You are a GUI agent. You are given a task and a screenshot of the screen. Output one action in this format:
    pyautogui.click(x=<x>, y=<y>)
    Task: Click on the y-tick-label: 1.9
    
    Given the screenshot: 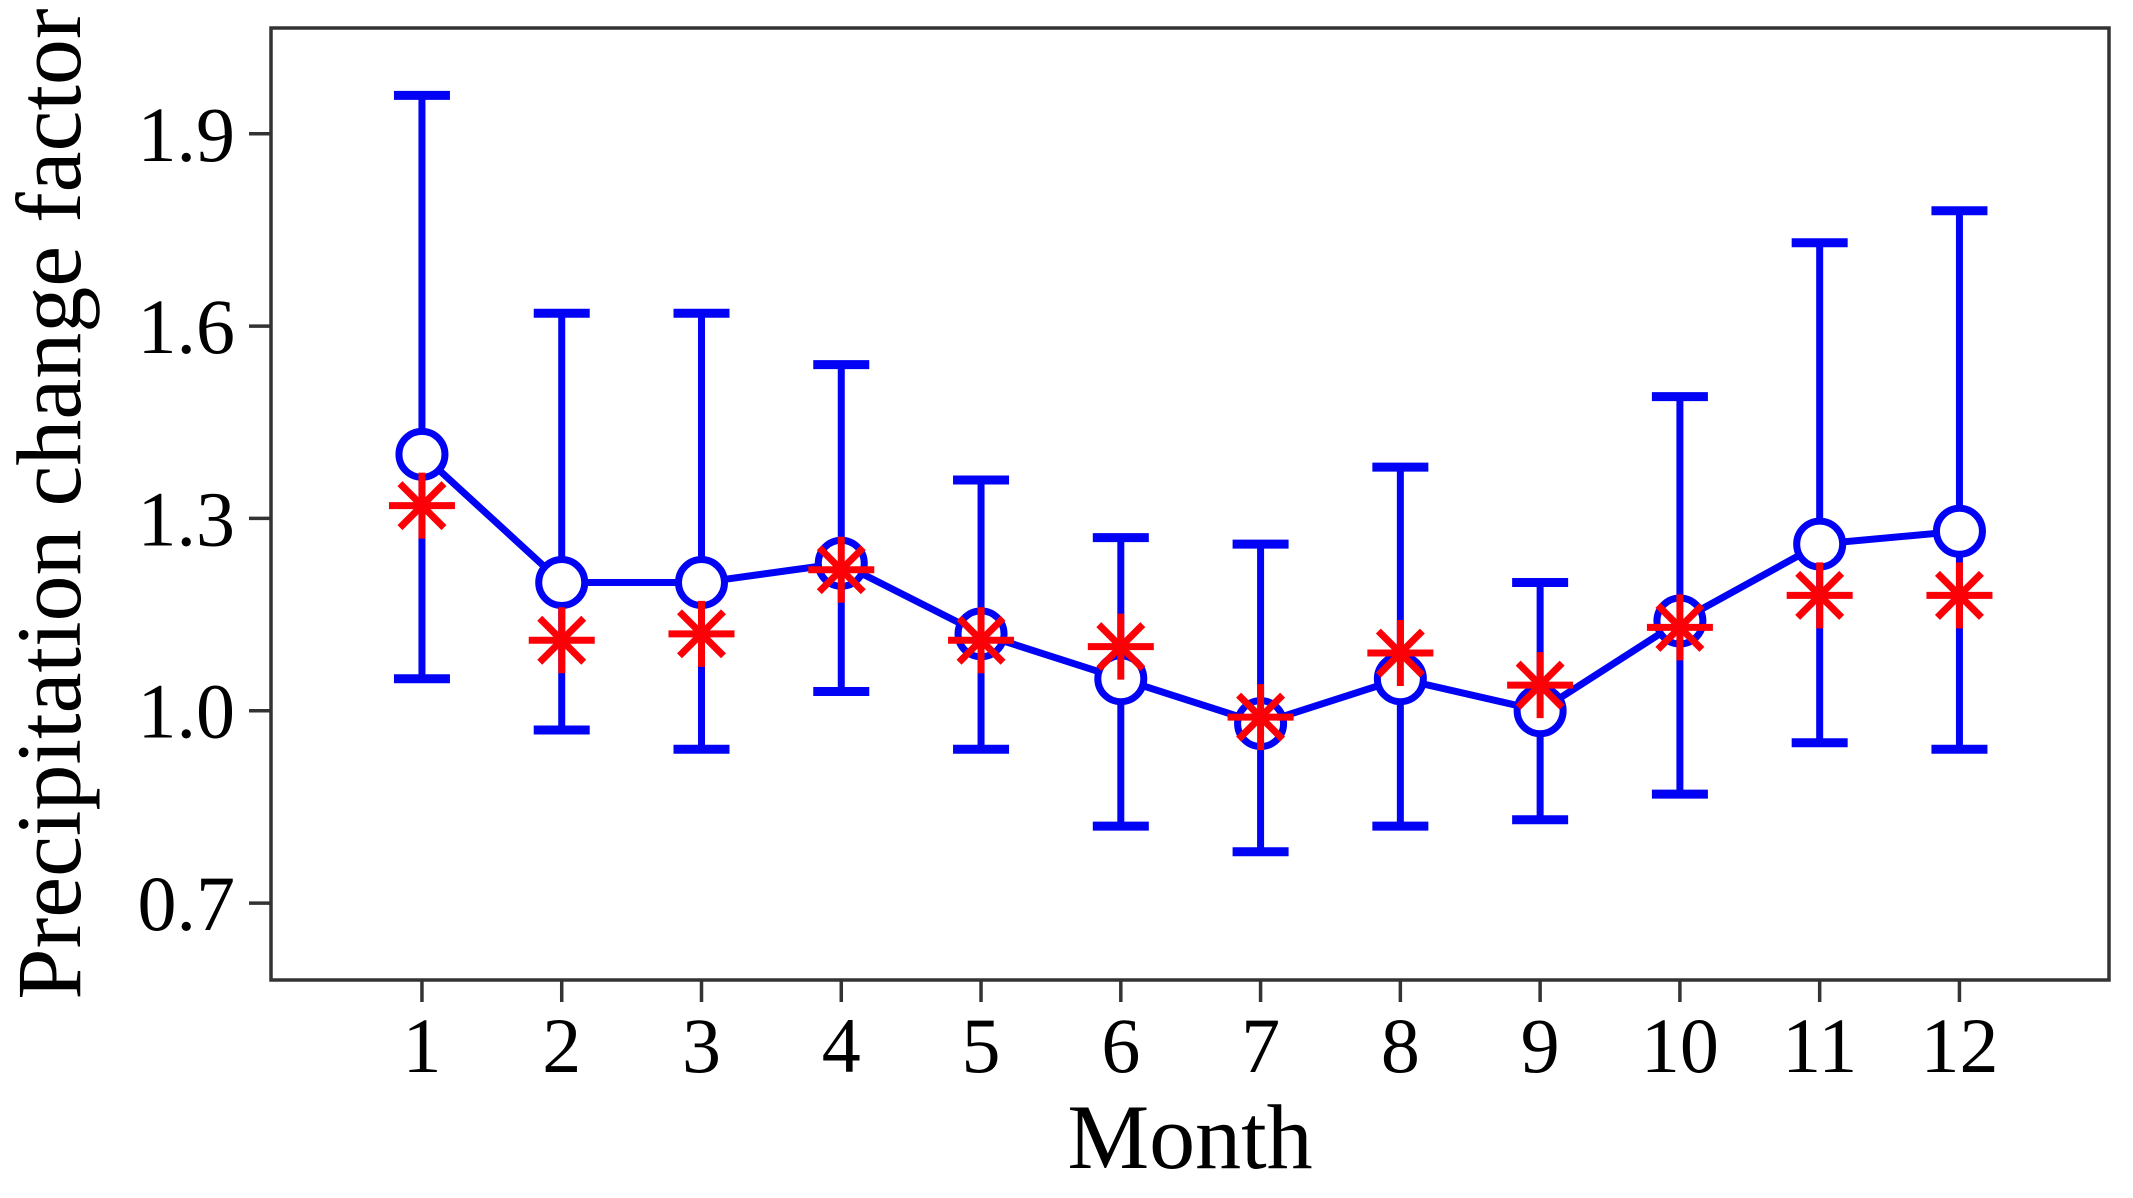 What is the action you would take?
    pyautogui.click(x=187, y=134)
    